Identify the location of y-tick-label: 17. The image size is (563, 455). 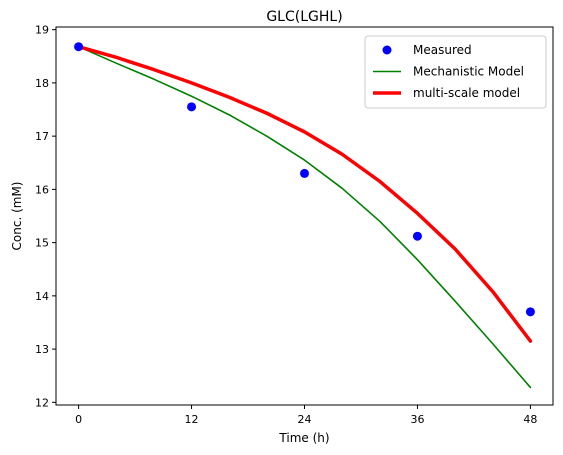
(42, 136).